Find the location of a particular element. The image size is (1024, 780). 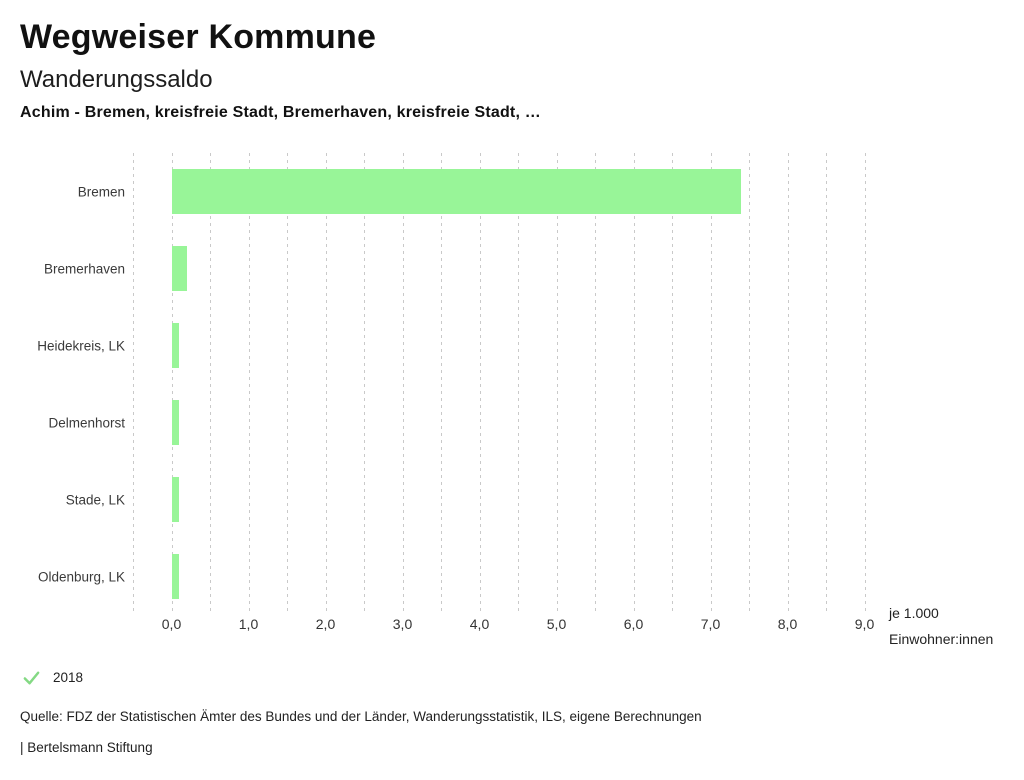

bar-heidekreis-lk is located at coordinates (175, 345).